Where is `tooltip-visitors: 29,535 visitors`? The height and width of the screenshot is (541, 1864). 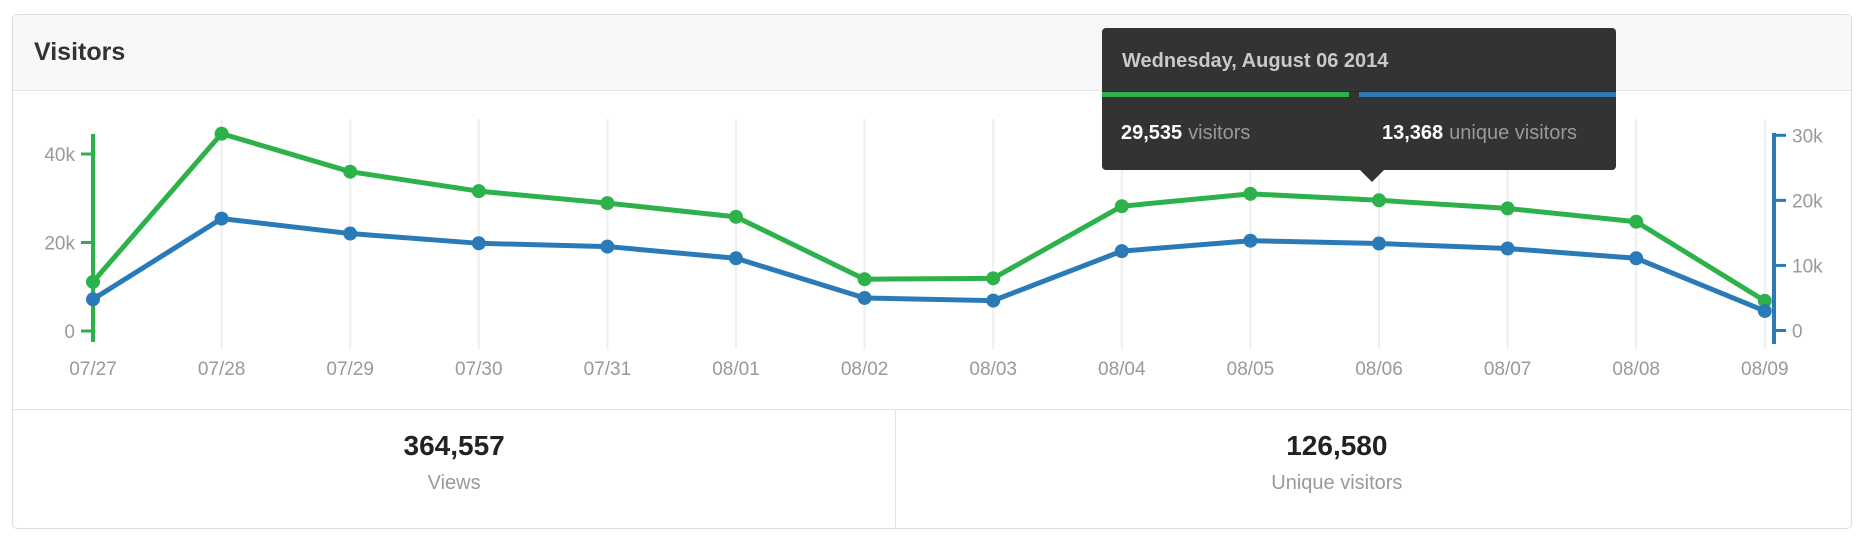 tooltip-visitors: 29,535 visitors is located at coordinates (1230, 133).